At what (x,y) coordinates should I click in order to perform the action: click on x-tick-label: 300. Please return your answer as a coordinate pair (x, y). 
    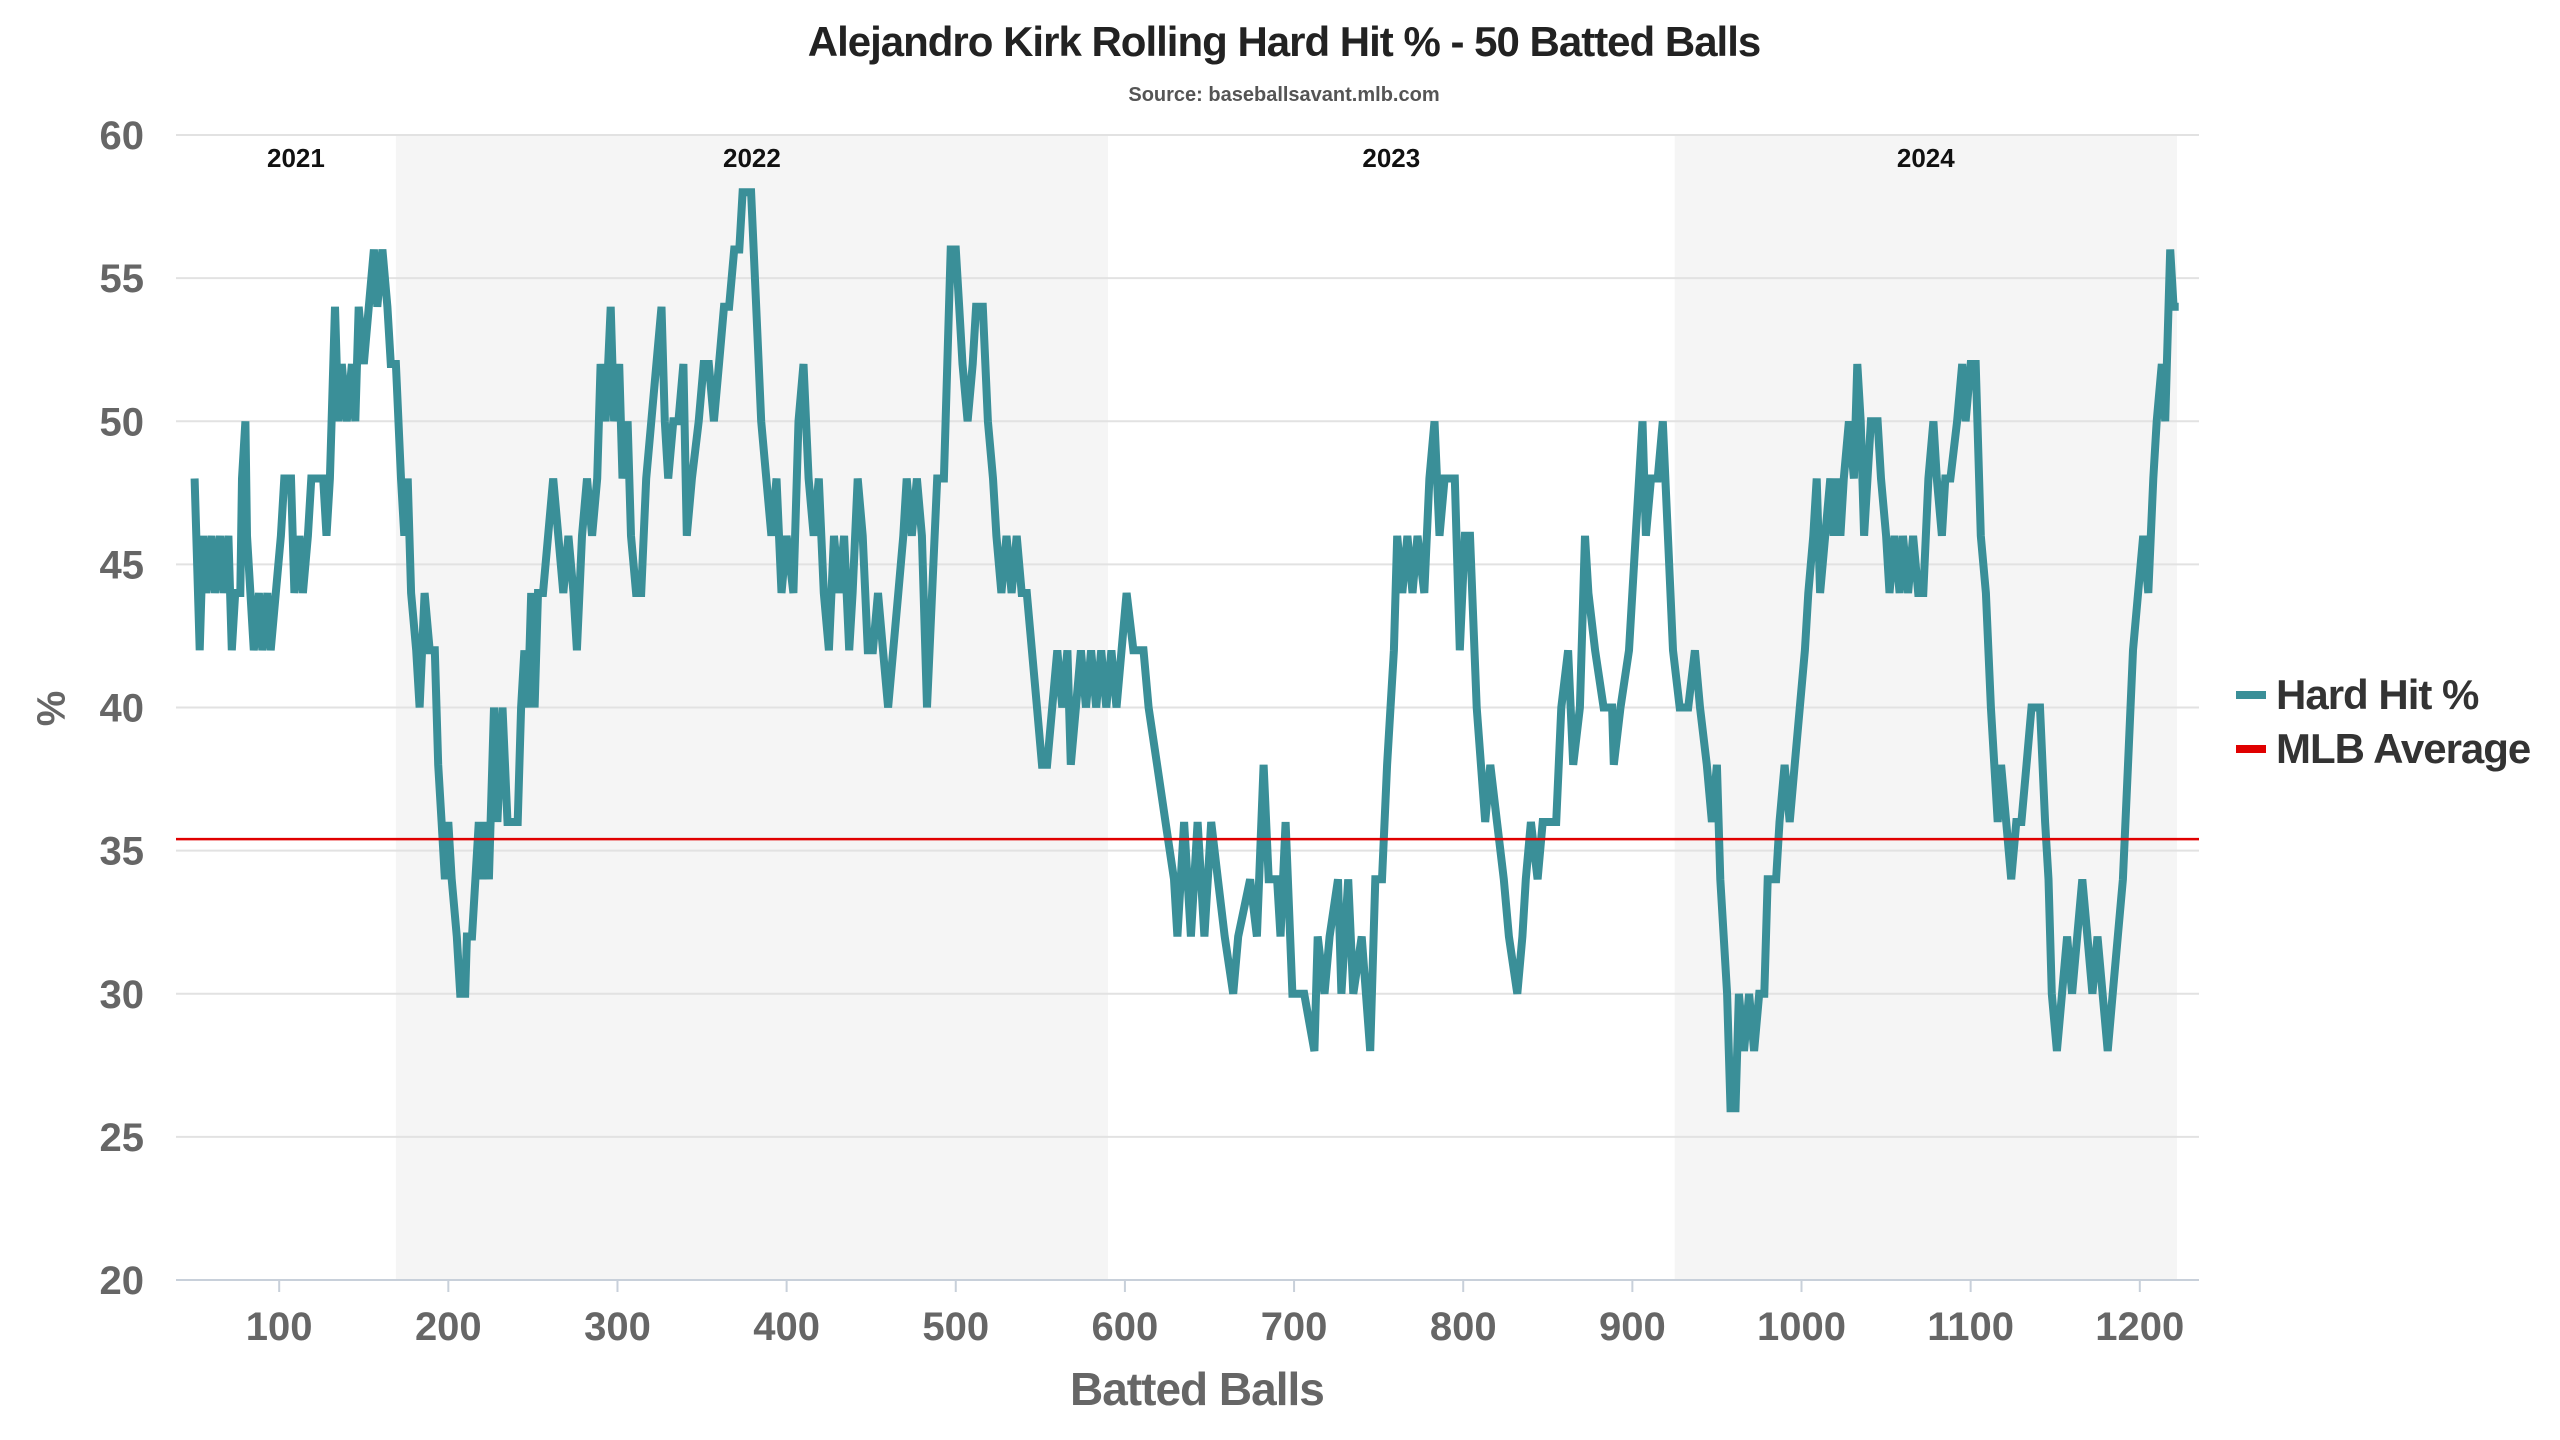
    Looking at the image, I should click on (617, 1327).